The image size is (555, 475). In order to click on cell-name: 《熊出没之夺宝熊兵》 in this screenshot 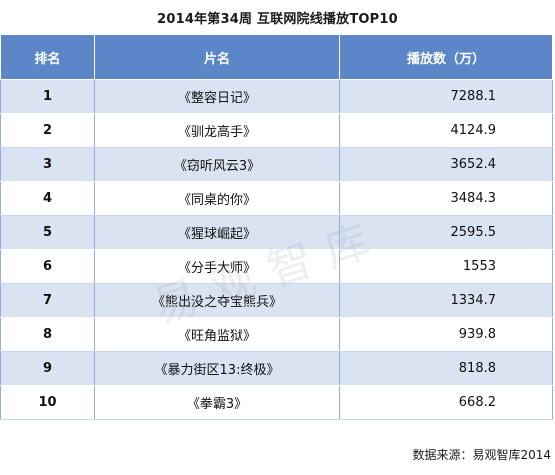, I will do `click(217, 300)`.